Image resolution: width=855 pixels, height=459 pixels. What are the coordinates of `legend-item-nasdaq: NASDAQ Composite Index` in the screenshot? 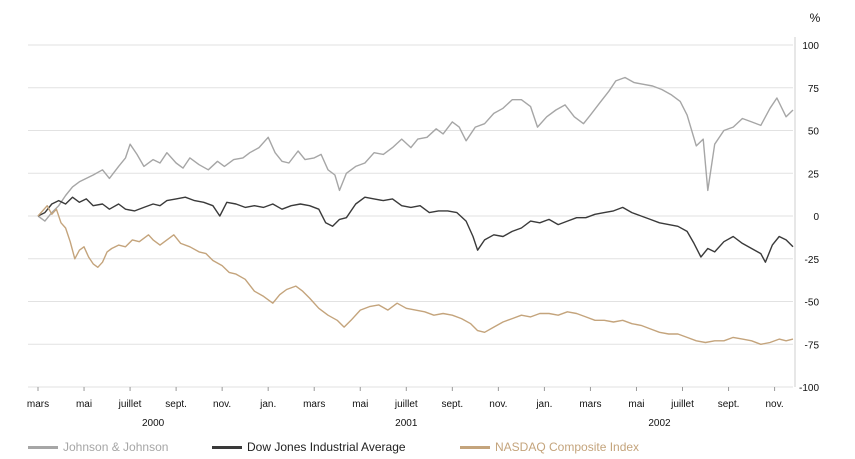 It's located at (549, 447).